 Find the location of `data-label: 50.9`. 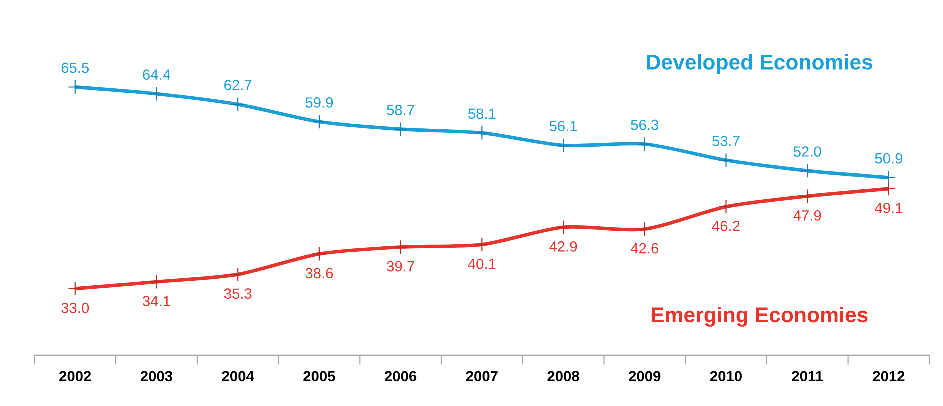

data-label: 50.9 is located at coordinates (889, 158).